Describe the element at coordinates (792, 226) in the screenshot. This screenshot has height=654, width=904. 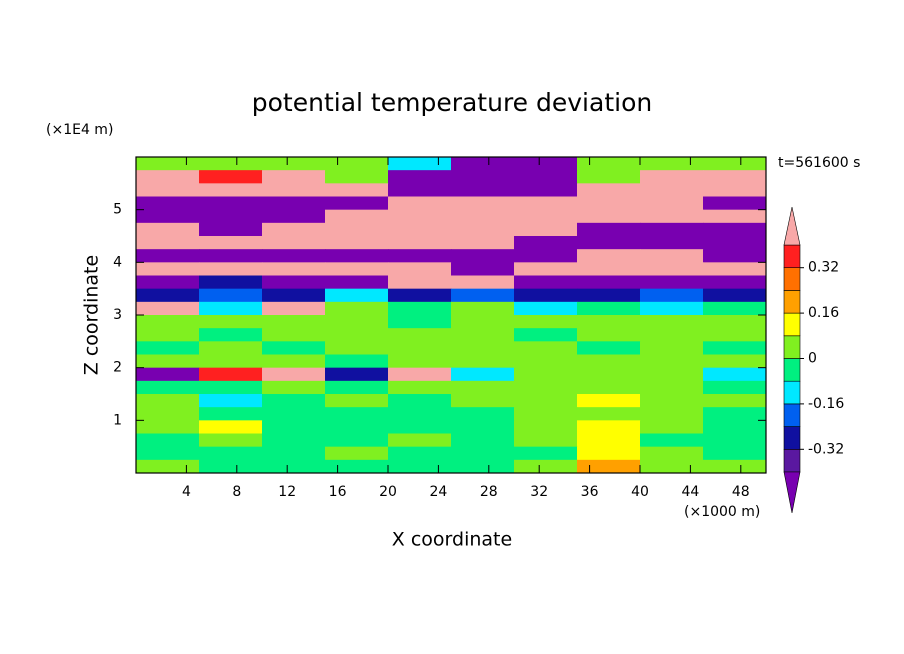
I see `colorbar-extend-high` at that location.